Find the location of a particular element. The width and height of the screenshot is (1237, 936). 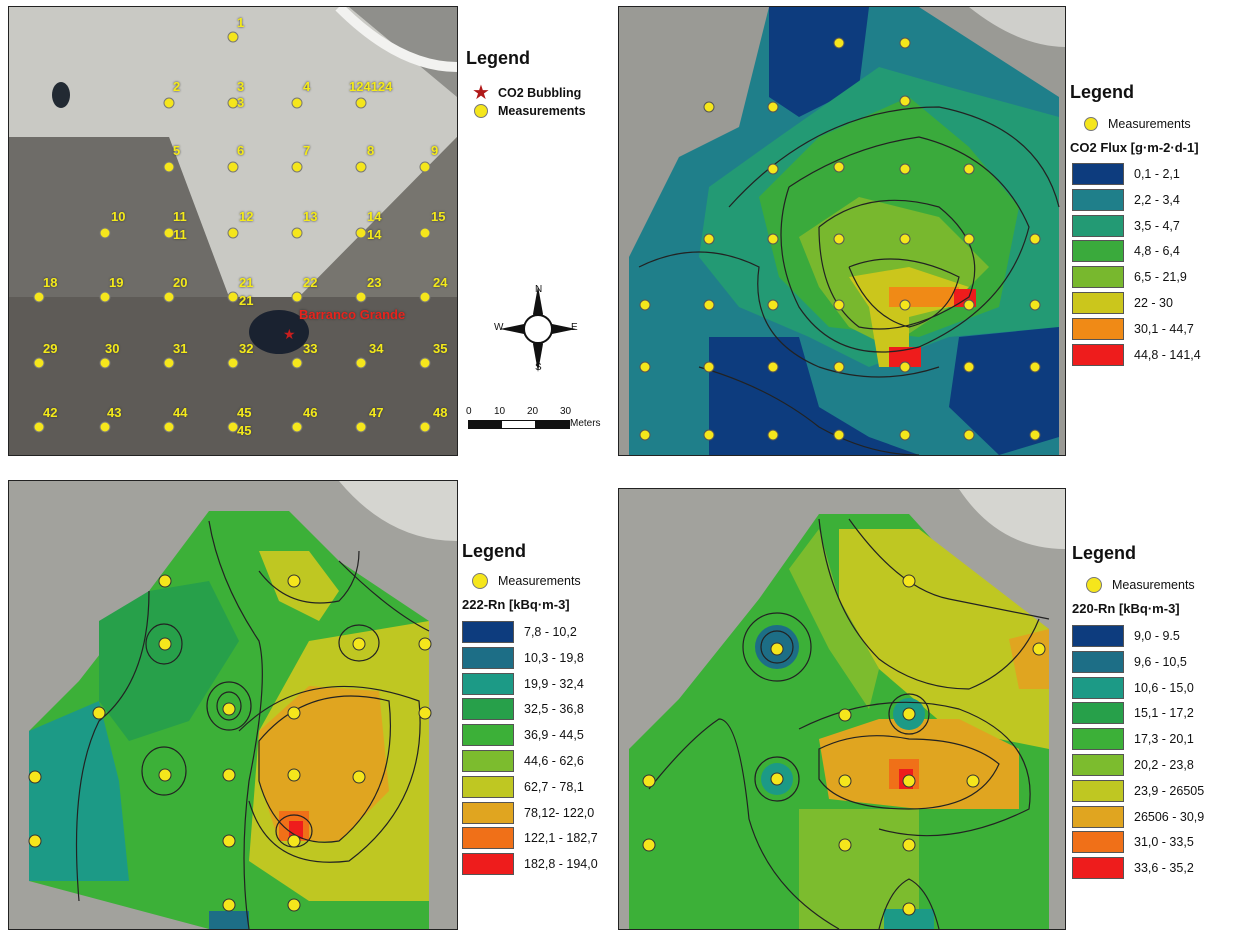

legend-class-label: 32,5 - 36,8 is located at coordinates (554, 709).